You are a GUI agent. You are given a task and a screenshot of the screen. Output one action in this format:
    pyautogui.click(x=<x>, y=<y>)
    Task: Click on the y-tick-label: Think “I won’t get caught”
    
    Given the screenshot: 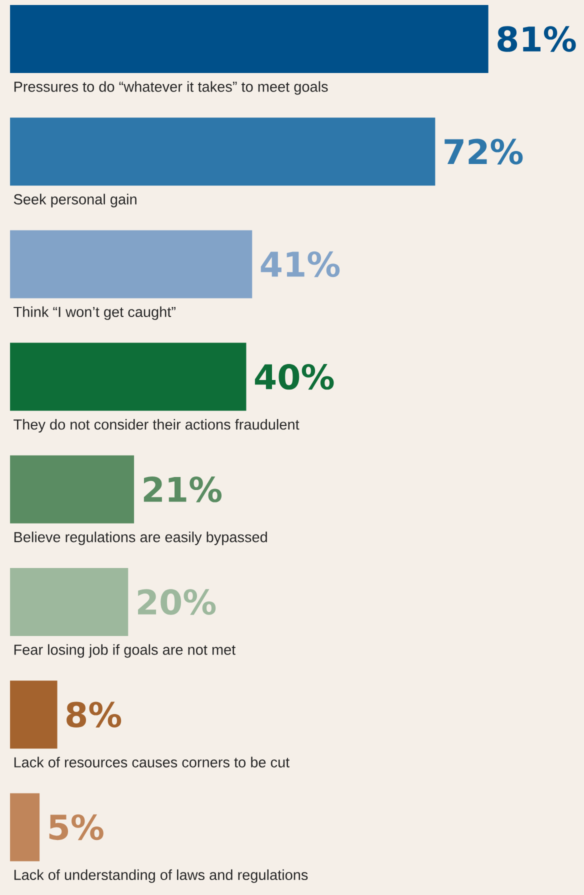 What is the action you would take?
    pyautogui.click(x=95, y=313)
    